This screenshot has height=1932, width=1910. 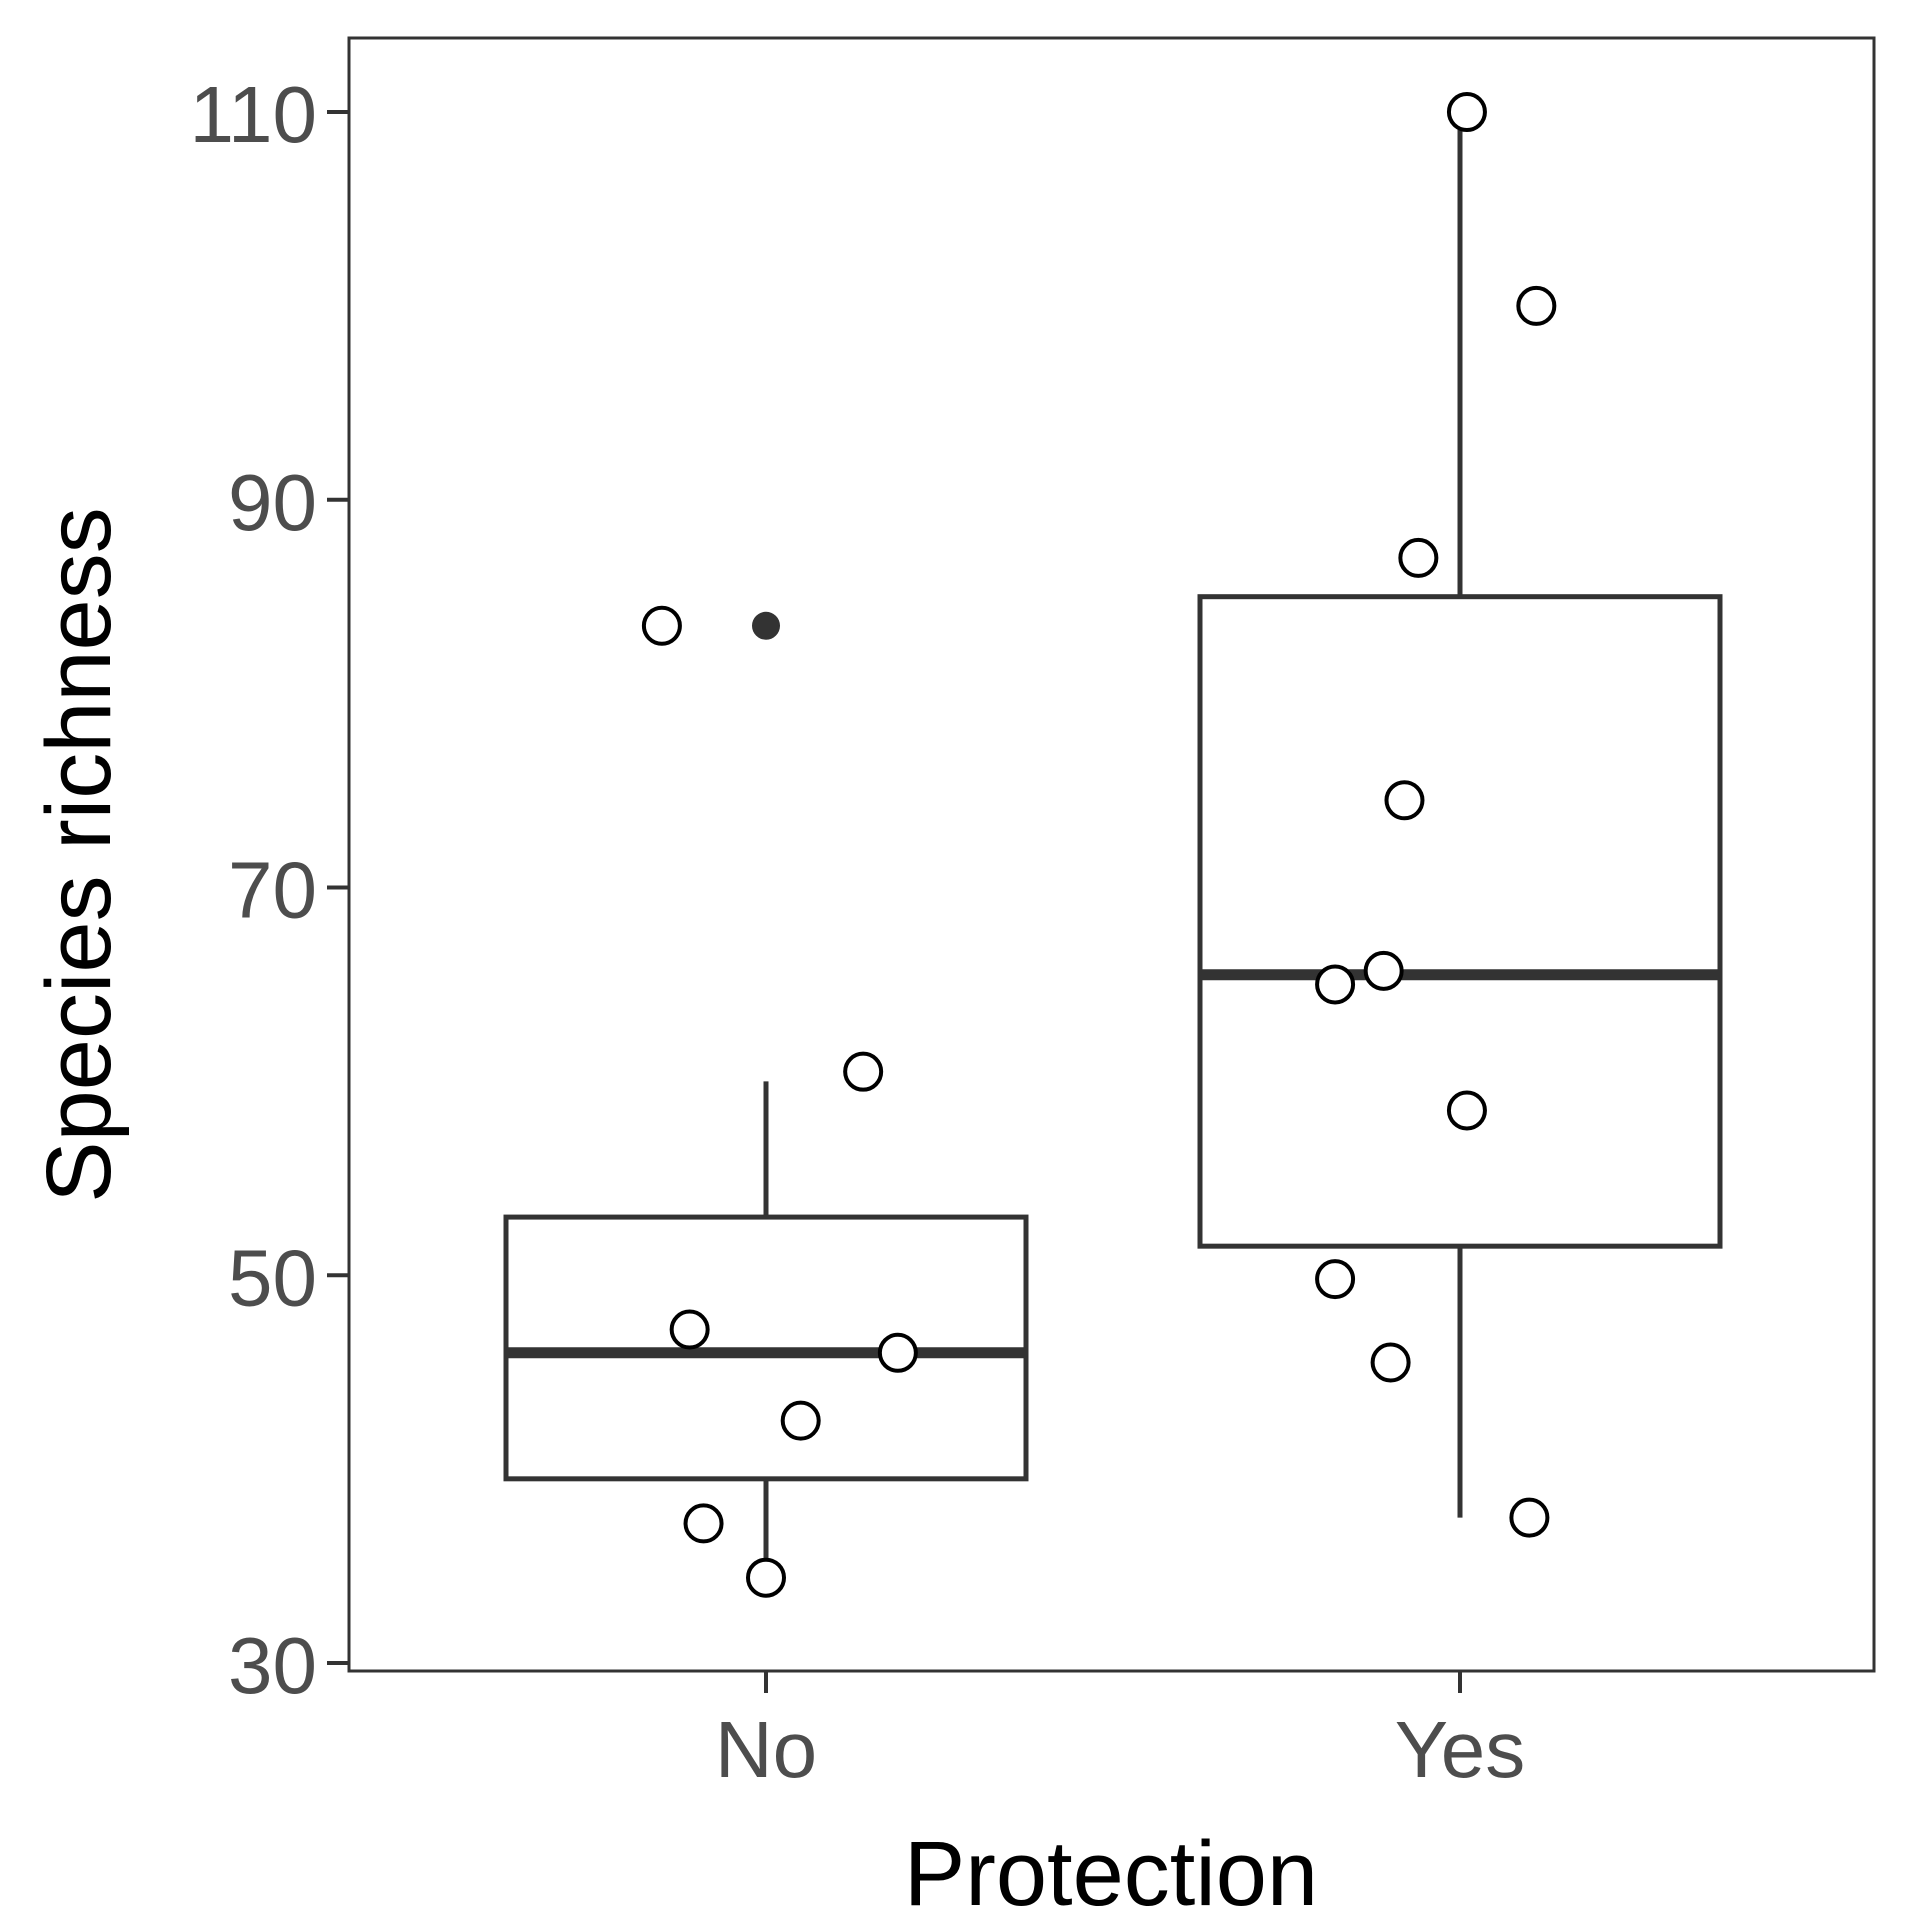 I want to click on y-tick-label-110: 110, so click(x=253, y=114).